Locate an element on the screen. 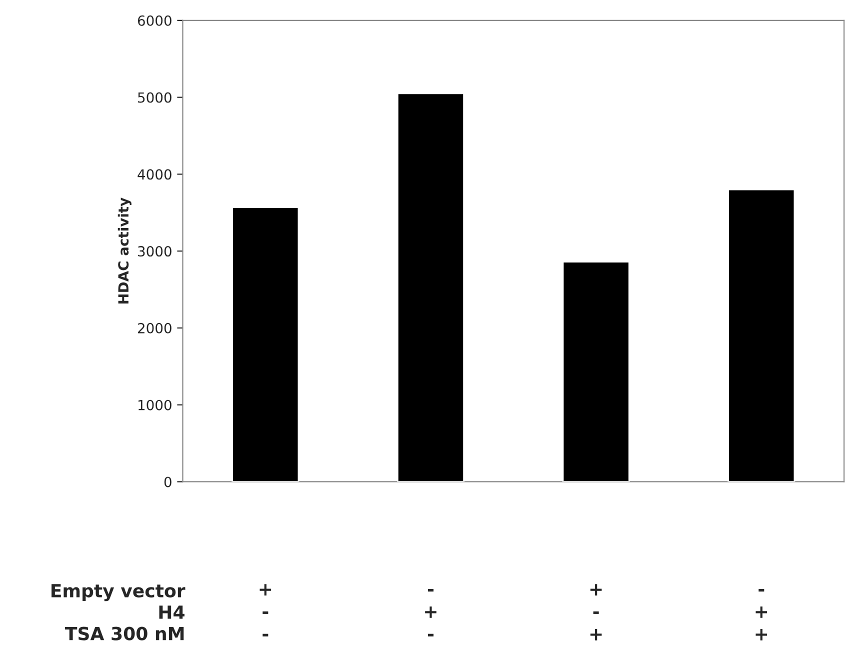 The width and height of the screenshot is (850, 659). text: Empty vector is located at coordinates (119, 593).